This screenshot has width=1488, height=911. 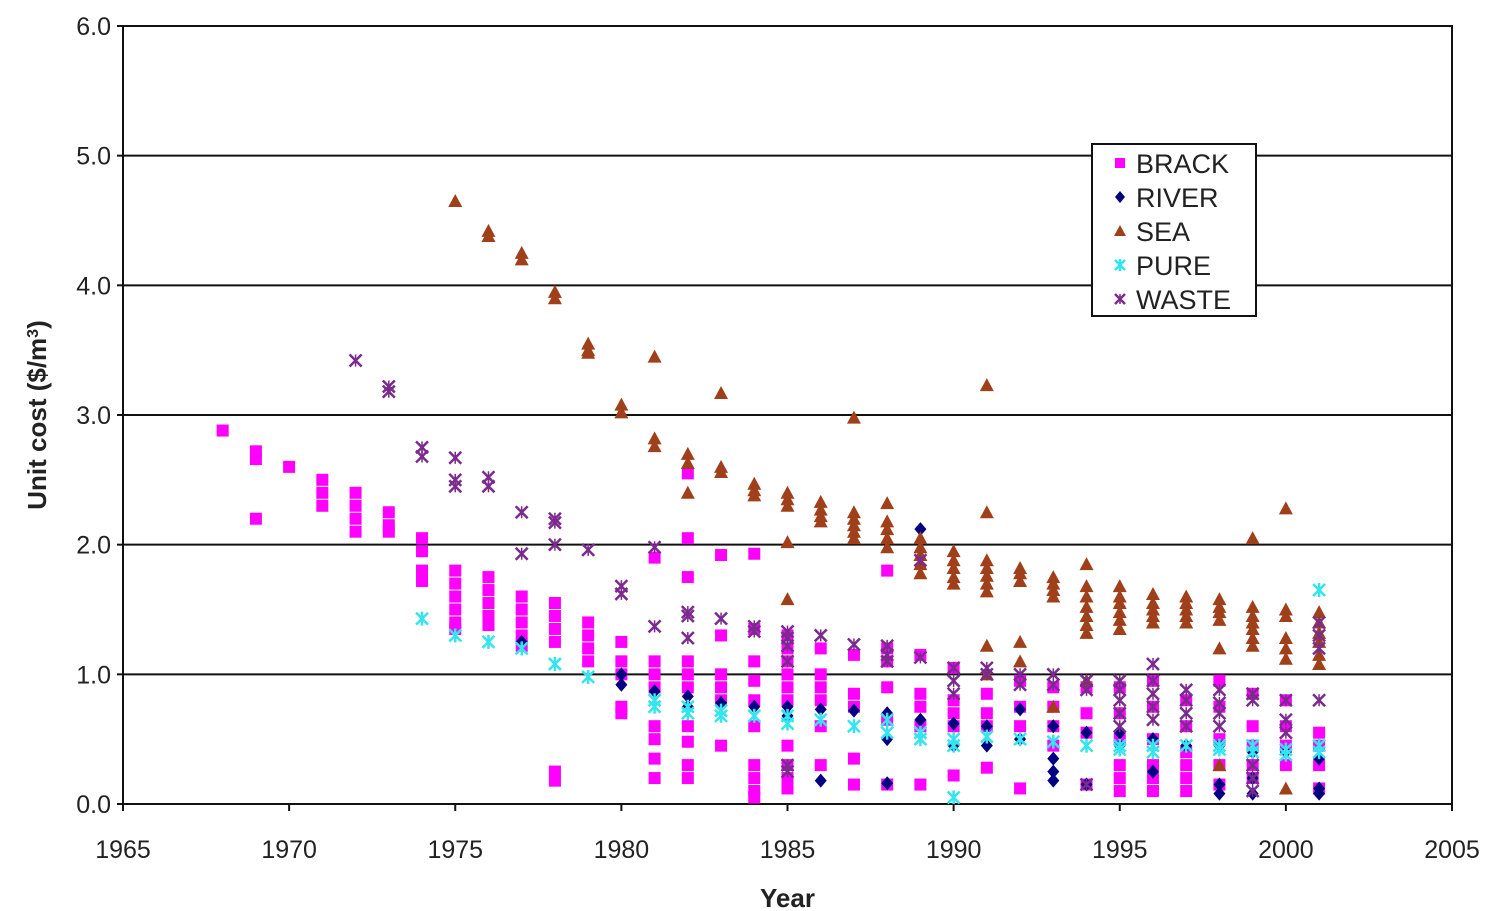 What do you see at coordinates (1286, 850) in the screenshot?
I see `x-tick-label: 2000` at bounding box center [1286, 850].